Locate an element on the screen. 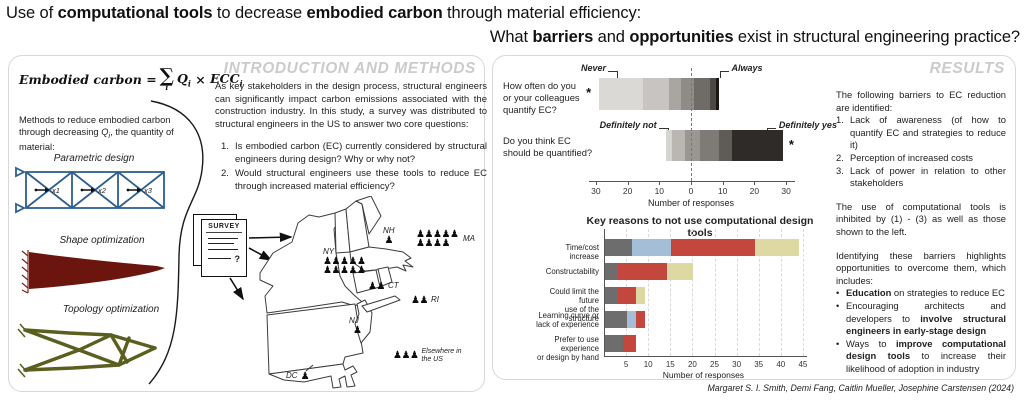 The width and height of the screenshot is (1024, 400). reasons-x-axis is located at coordinates (705, 356).